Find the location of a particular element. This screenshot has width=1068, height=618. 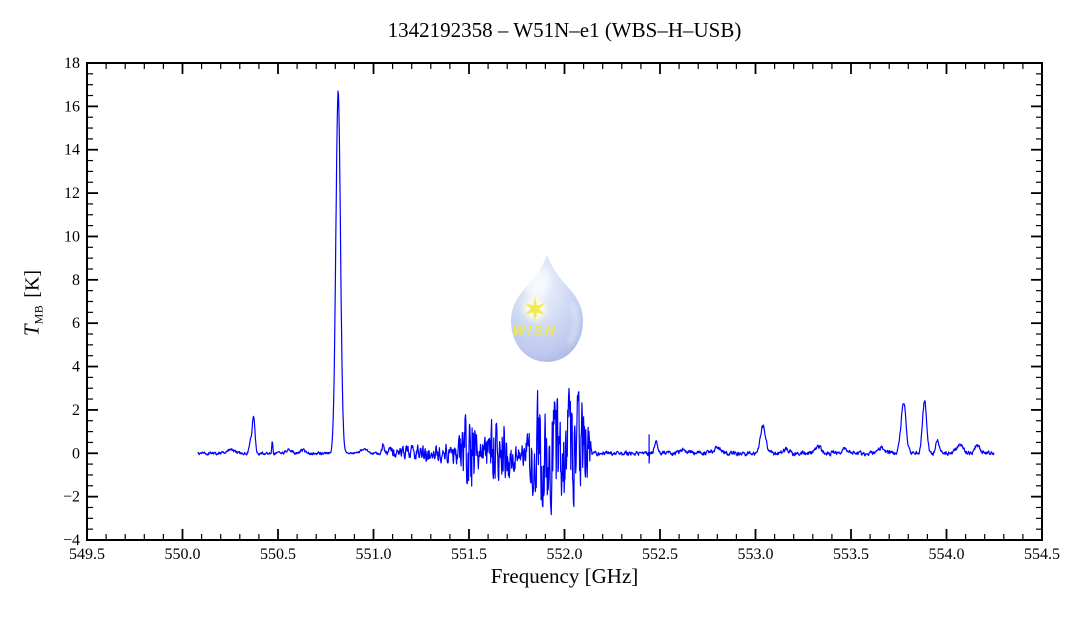

x-tick-label: 549.5 is located at coordinates (87, 554).